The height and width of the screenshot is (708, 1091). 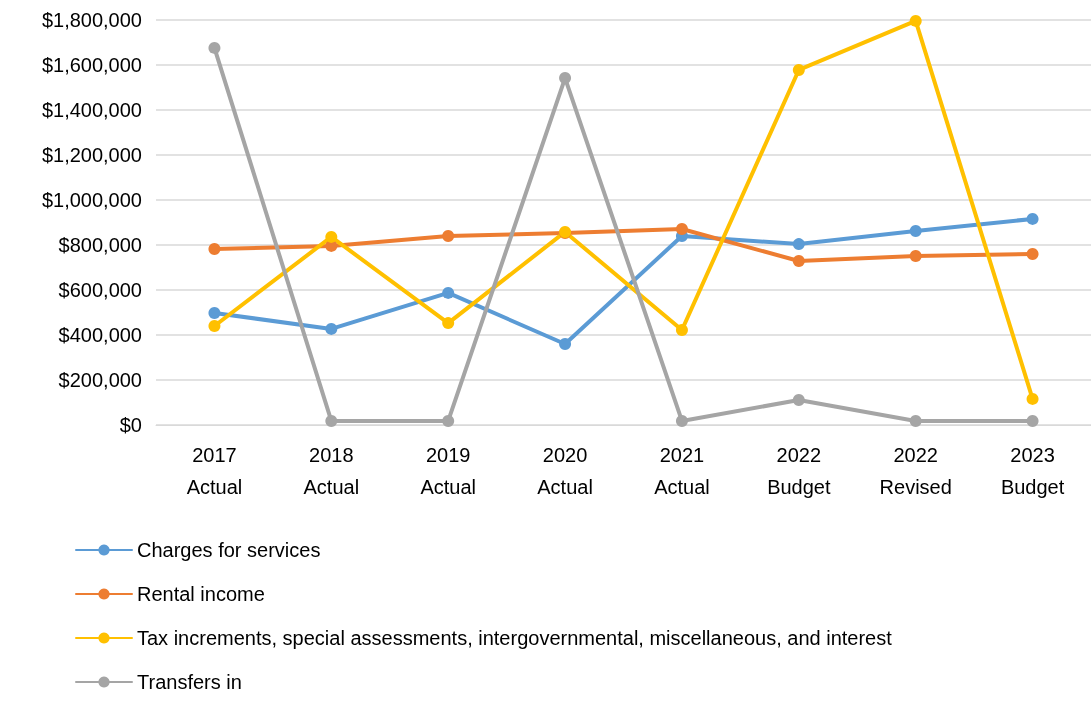 I want to click on y-tick-label: $1,000,000, so click(x=91, y=200).